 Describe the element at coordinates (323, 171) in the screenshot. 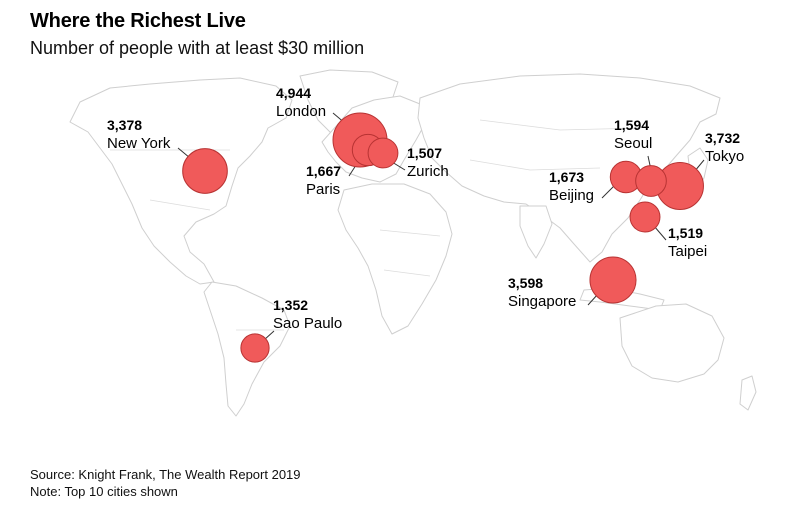

I see `value-label-paris: 1,667` at that location.